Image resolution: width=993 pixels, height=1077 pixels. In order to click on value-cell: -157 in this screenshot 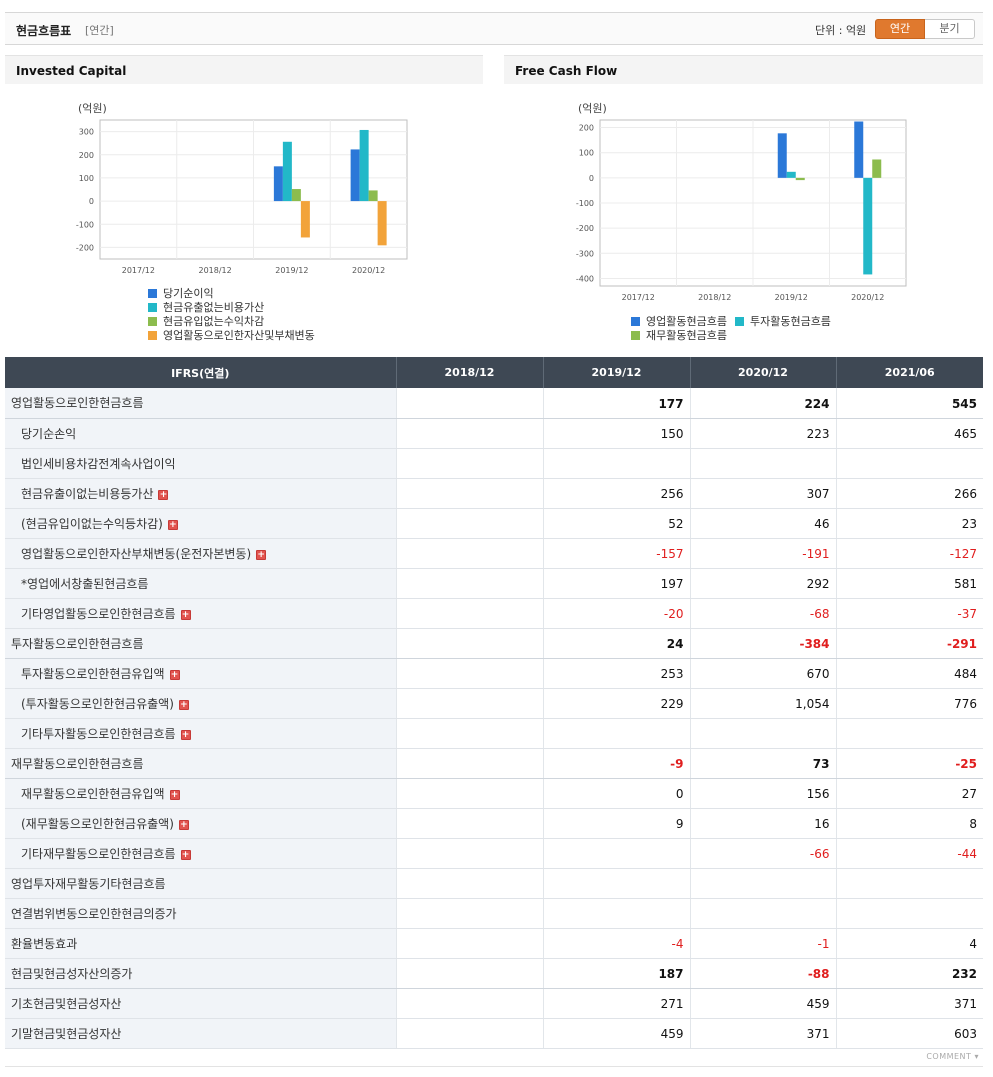, I will do `click(617, 553)`.